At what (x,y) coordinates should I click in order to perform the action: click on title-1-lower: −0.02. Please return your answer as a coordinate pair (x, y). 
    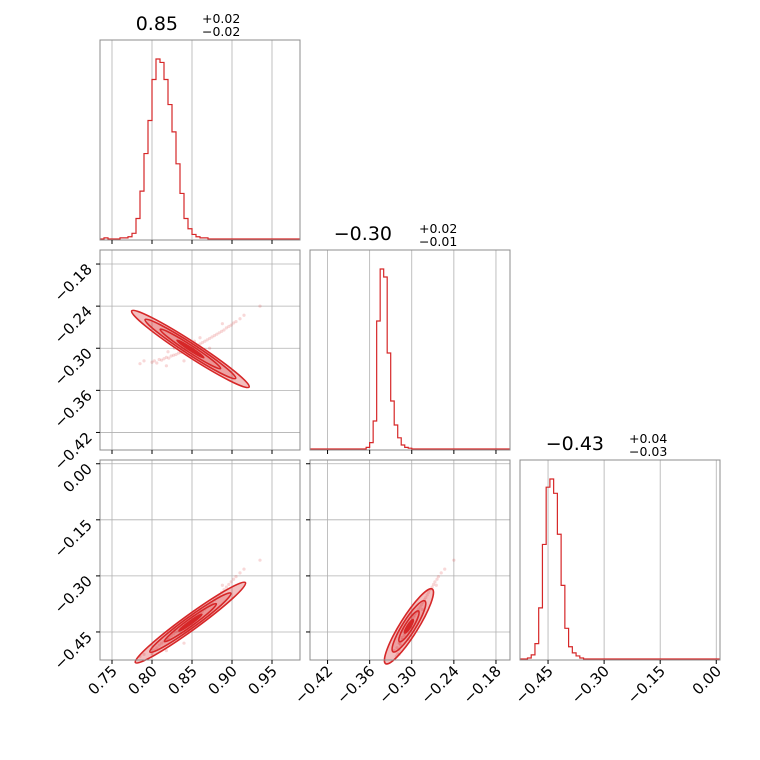
    Looking at the image, I should click on (221, 31).